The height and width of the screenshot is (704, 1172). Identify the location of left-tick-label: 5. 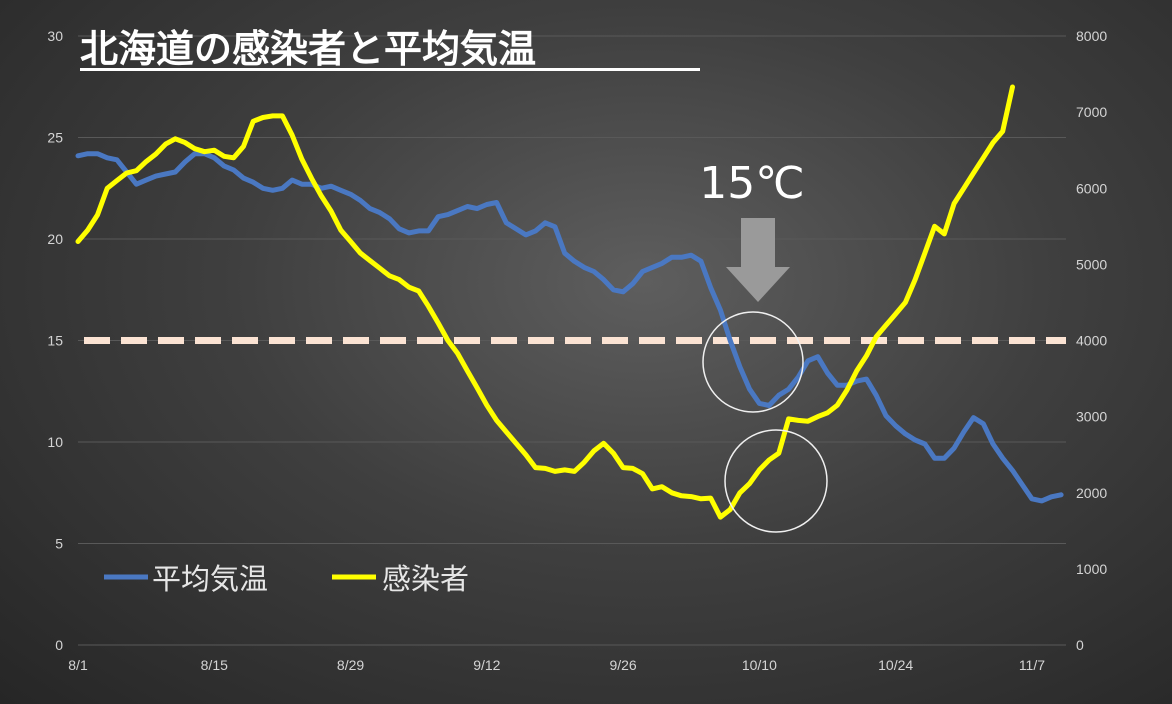
(59, 544).